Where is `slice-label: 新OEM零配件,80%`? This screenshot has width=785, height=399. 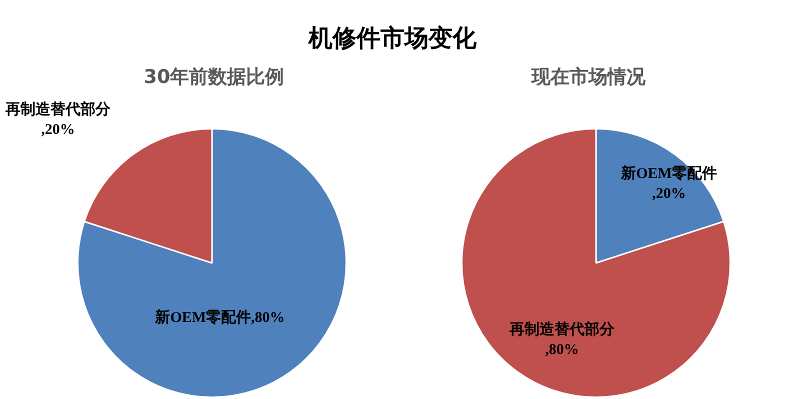 slice-label: 新OEM零配件,80% is located at coordinates (219, 317).